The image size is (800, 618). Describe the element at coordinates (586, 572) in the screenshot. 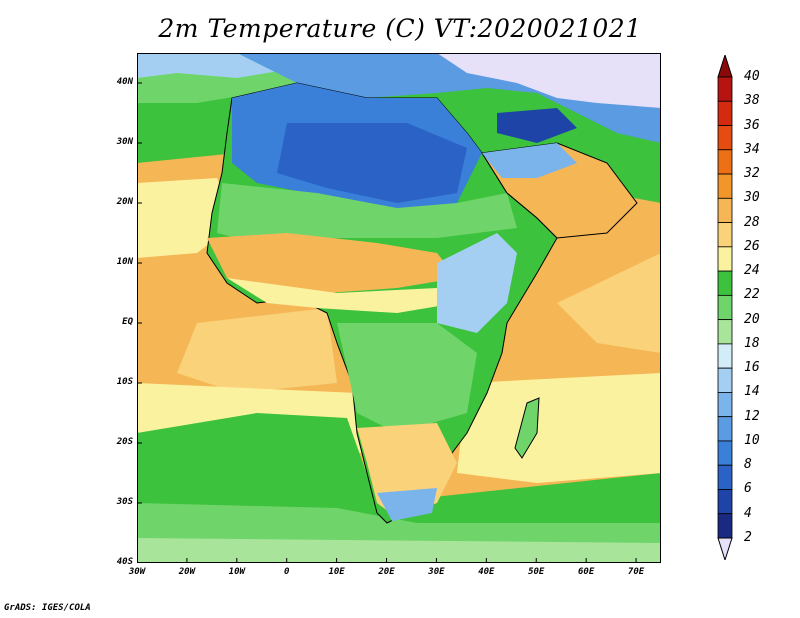

I see `x-tick-label: 60E` at that location.